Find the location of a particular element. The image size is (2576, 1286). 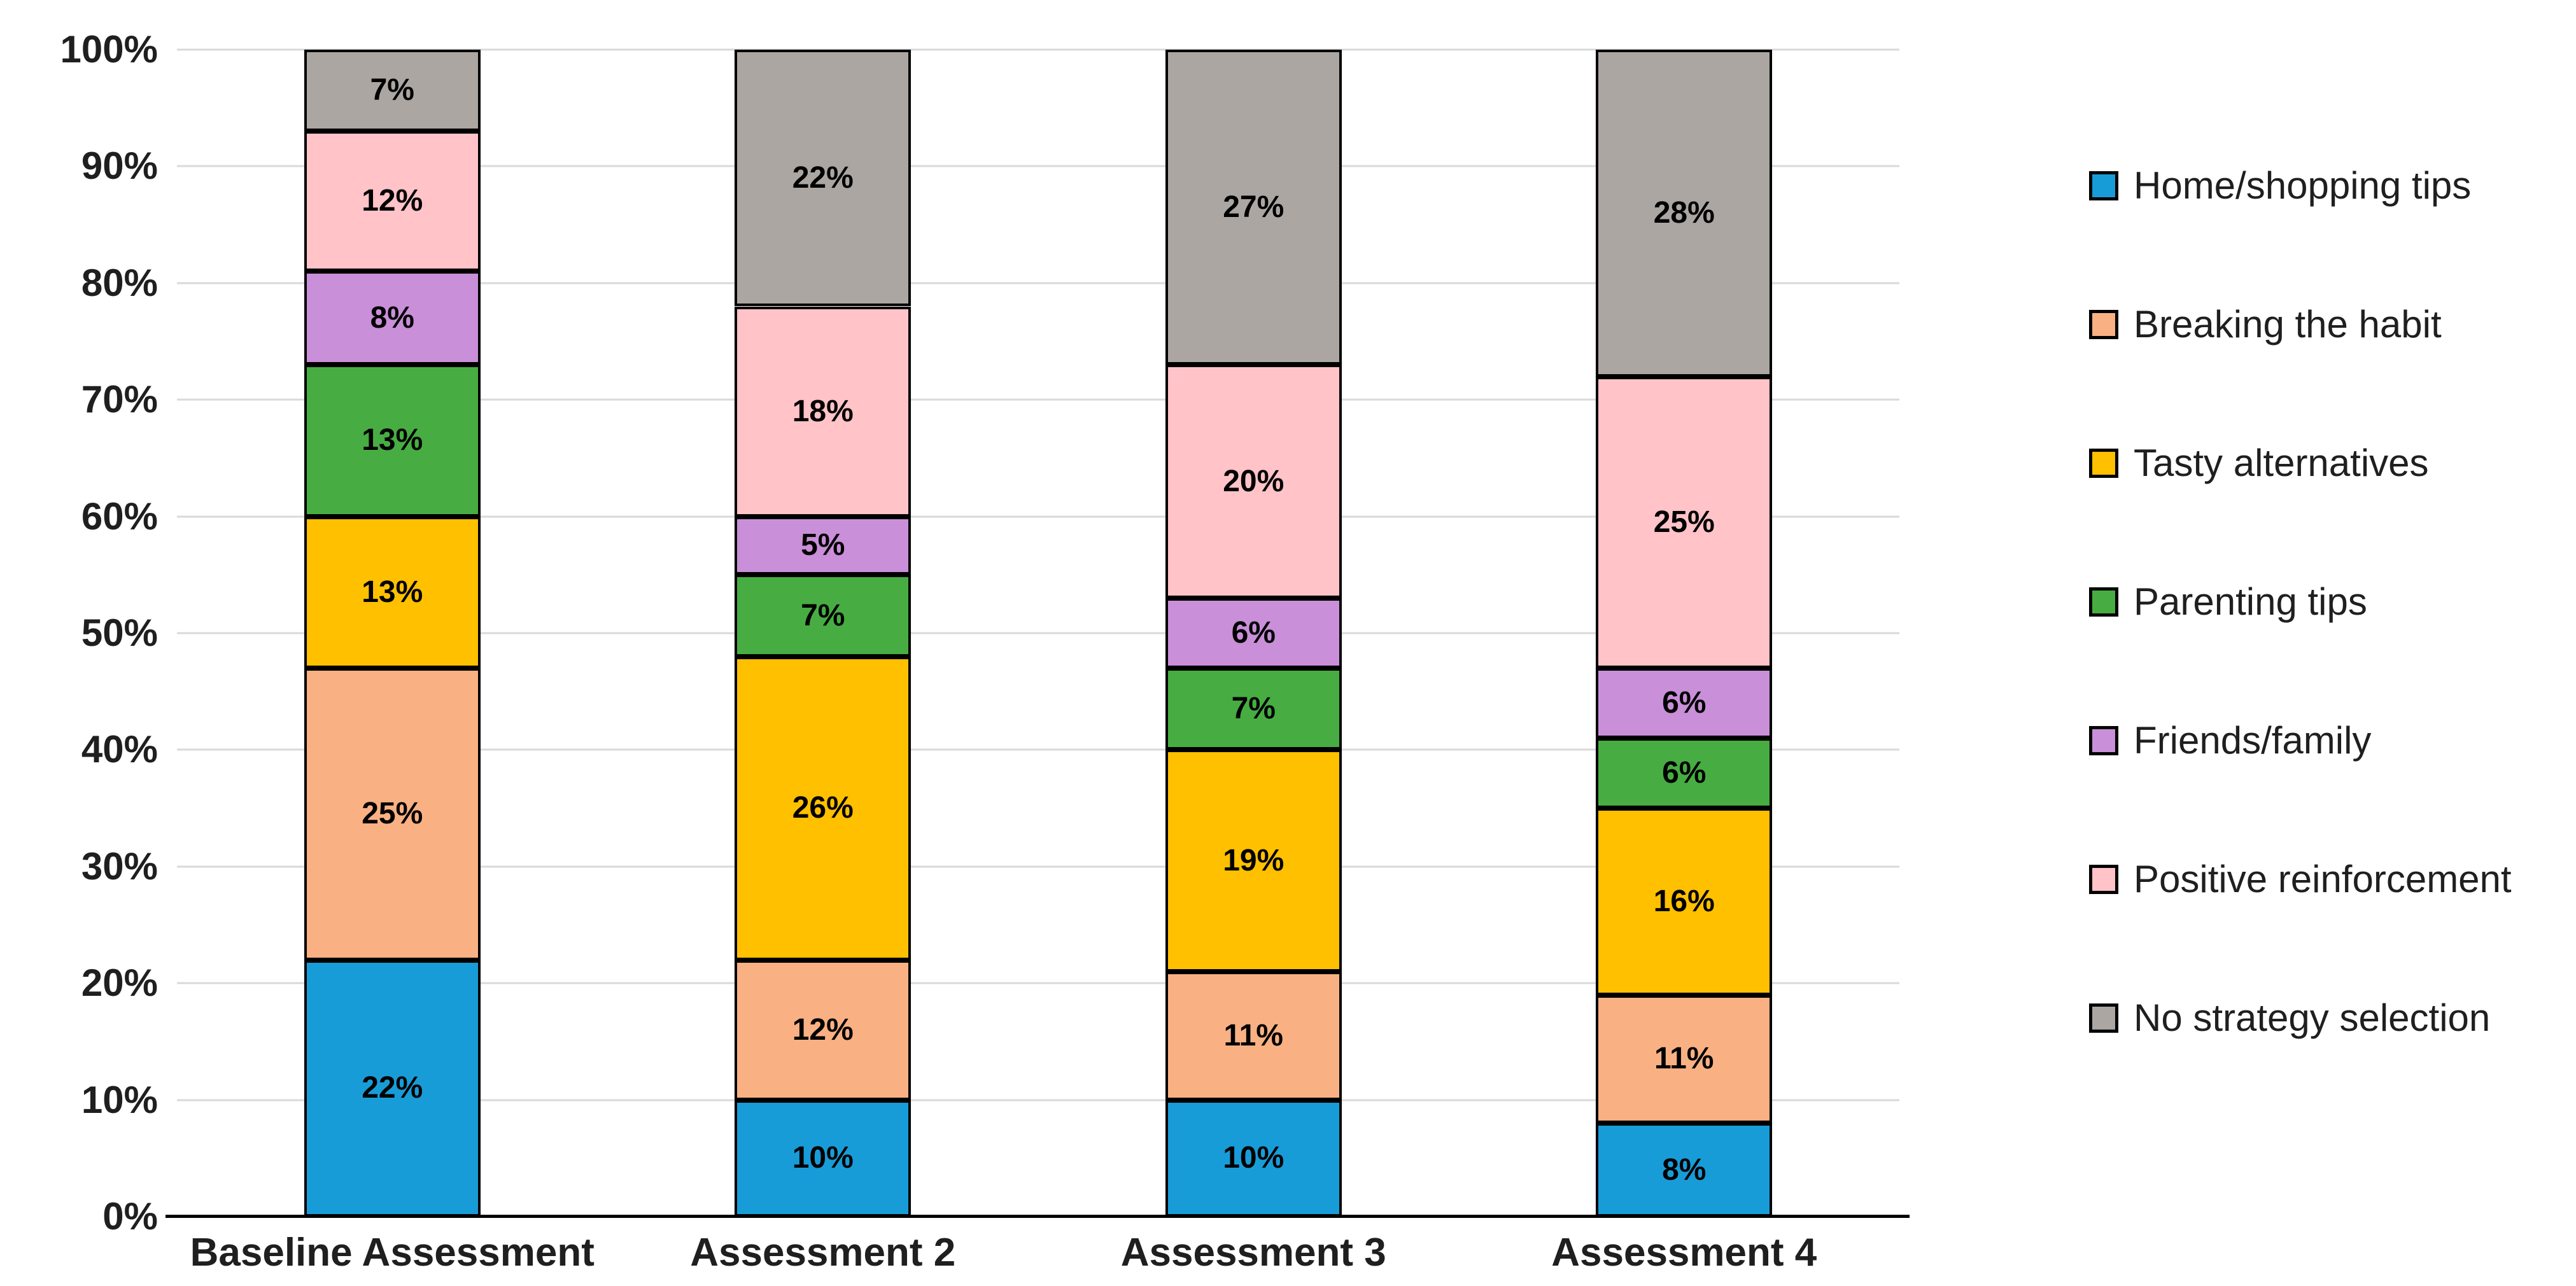

segment-data-label: 19% is located at coordinates (1254, 860).